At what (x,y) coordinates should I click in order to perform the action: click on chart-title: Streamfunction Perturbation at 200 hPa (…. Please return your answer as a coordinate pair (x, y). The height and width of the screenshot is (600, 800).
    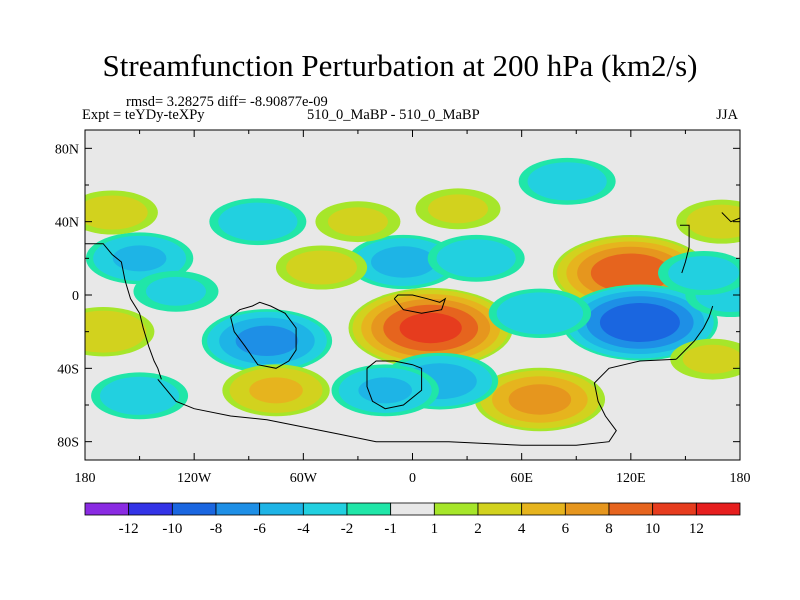
    Looking at the image, I should click on (400, 65).